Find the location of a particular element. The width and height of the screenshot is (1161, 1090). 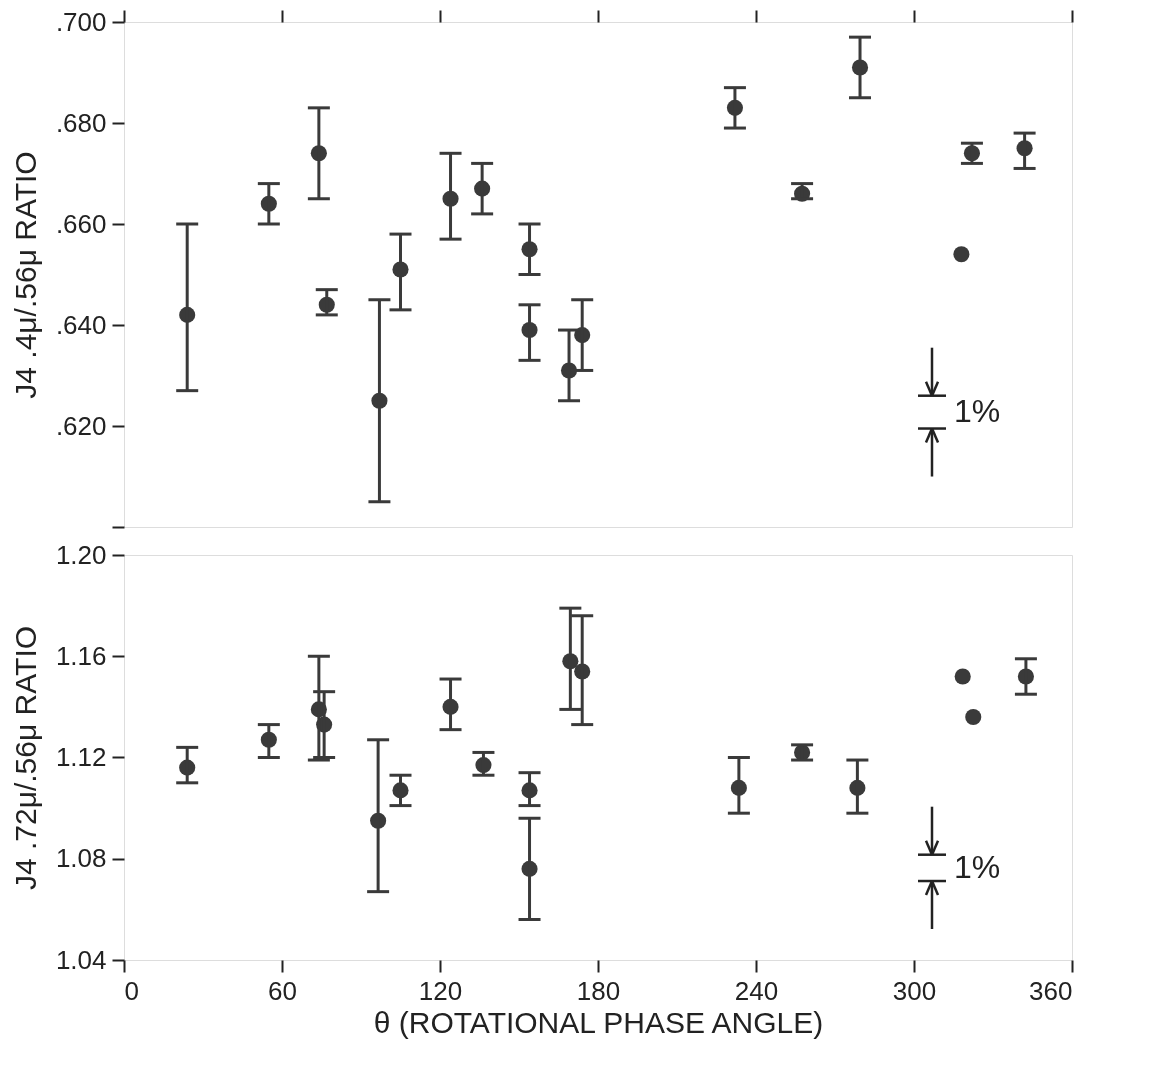

y-tick-label: 1.20 is located at coordinates (81, 554).